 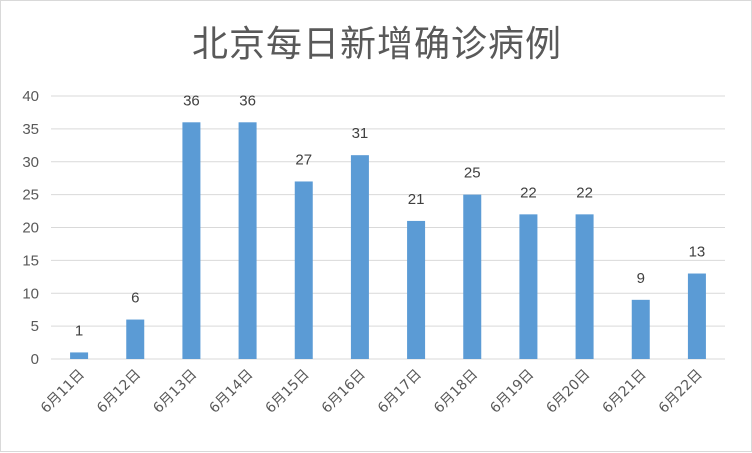 What do you see at coordinates (472, 173) in the screenshot?
I see `data-label: 25` at bounding box center [472, 173].